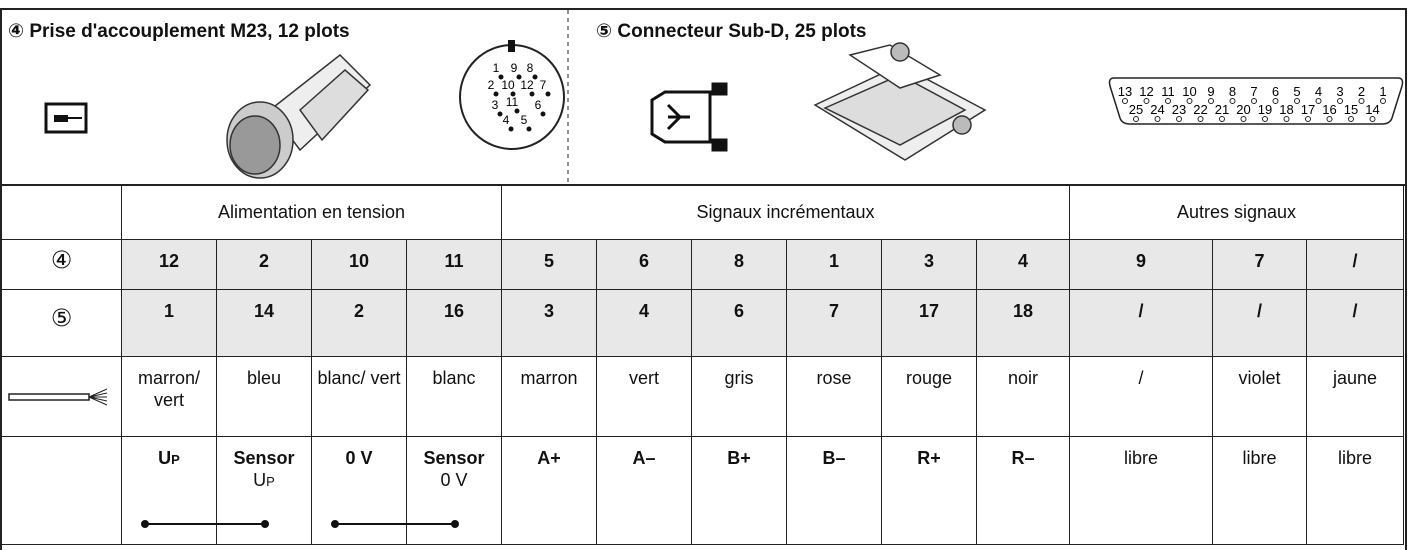  I want to click on signal: libre, so click(1355, 491).